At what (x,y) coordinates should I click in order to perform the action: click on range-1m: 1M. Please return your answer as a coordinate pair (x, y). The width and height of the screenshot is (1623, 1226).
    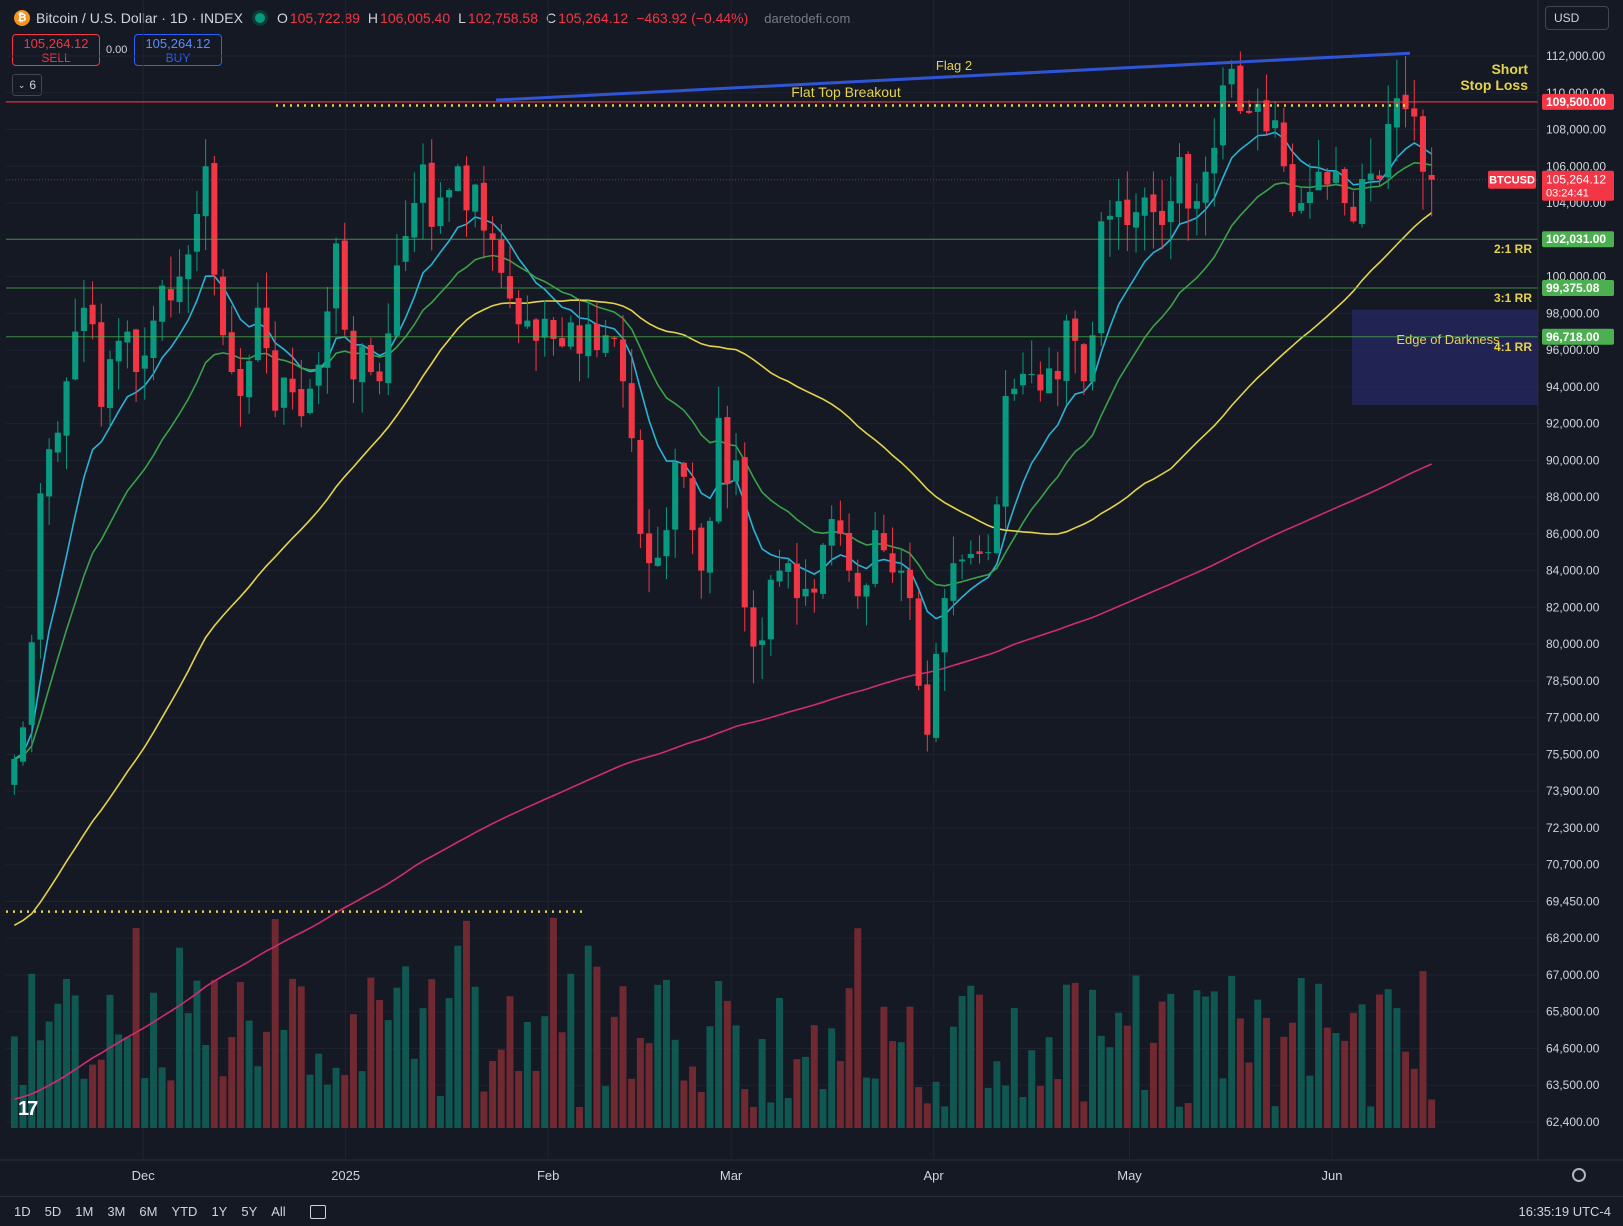
    Looking at the image, I should click on (84, 1211).